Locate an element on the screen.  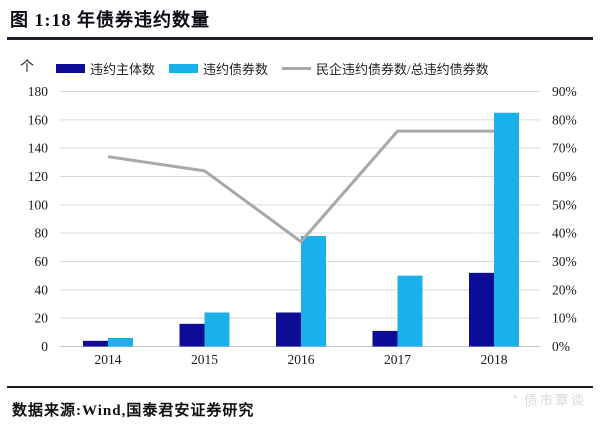
chart-title: 图 1:18 年债券违约数量 is located at coordinates (110, 20).